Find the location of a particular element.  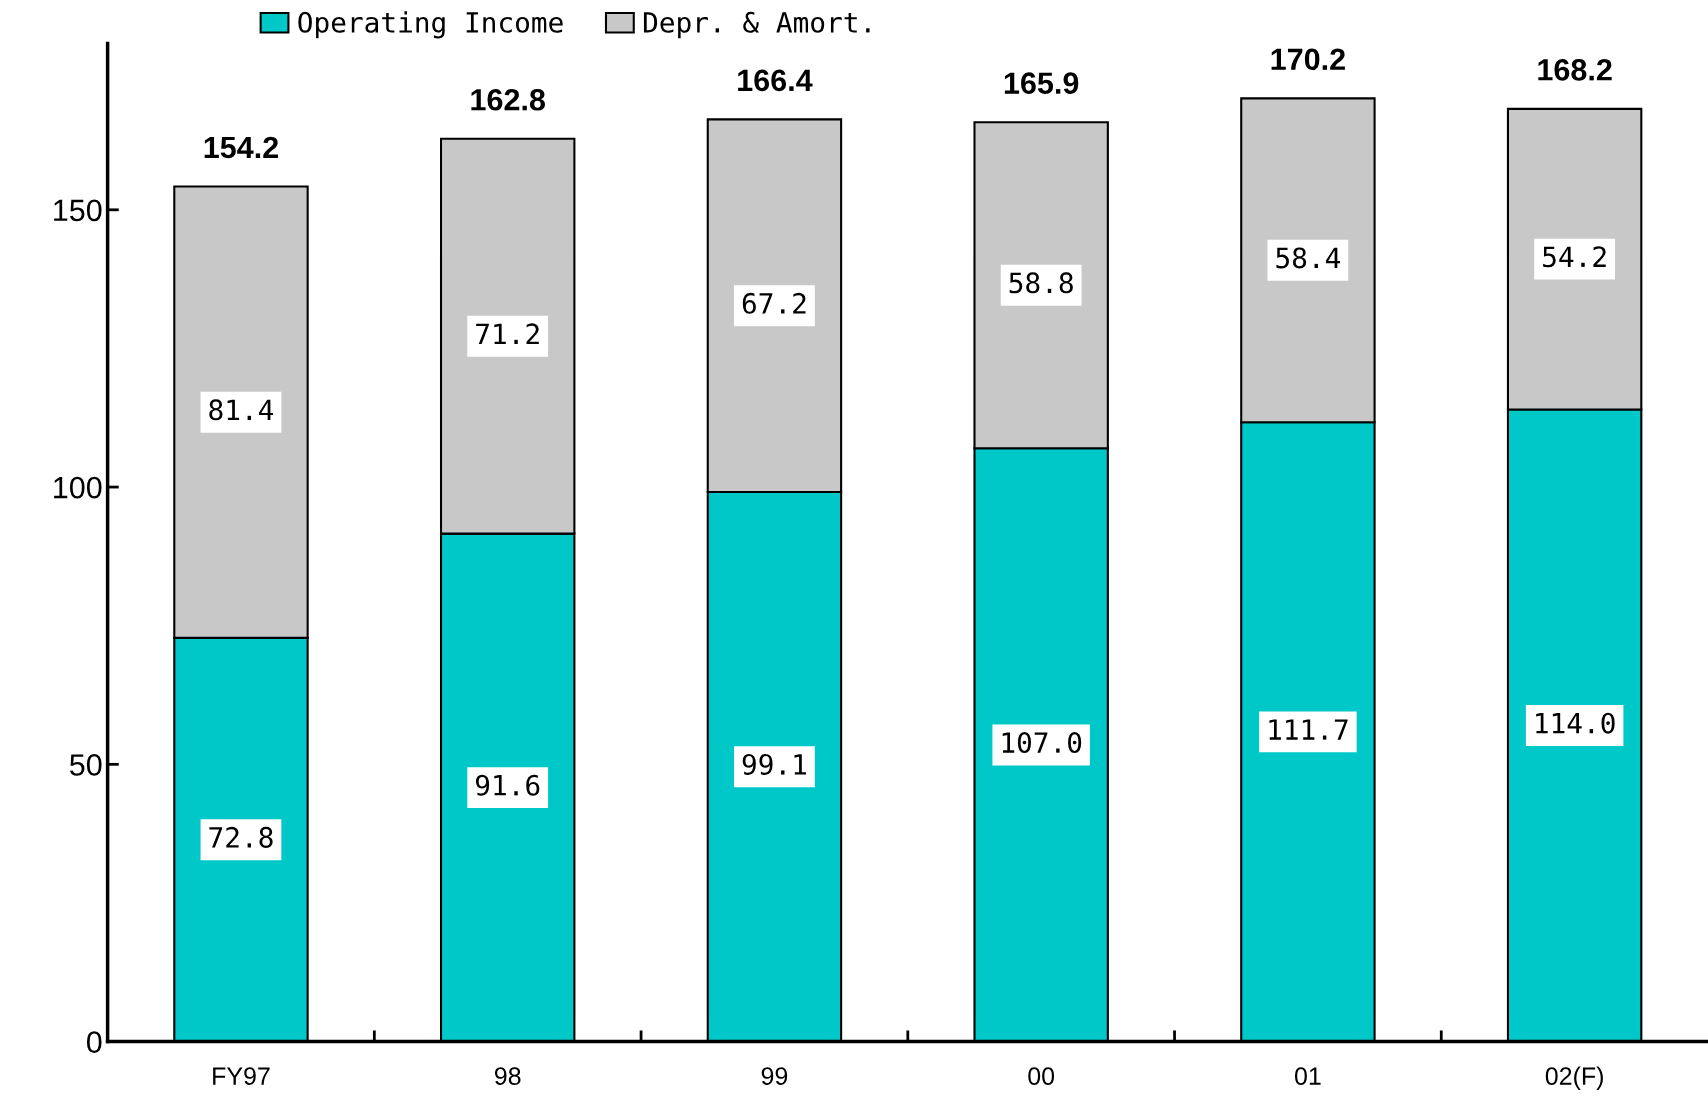

data-label: 72.8 is located at coordinates (241, 837).